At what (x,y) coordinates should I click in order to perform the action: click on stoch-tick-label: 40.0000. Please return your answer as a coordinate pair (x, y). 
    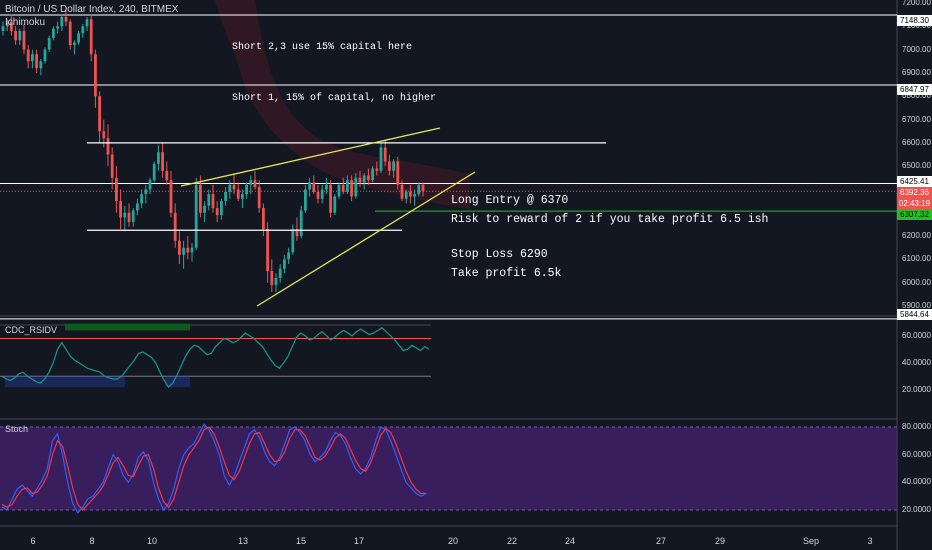
    Looking at the image, I should click on (916, 482).